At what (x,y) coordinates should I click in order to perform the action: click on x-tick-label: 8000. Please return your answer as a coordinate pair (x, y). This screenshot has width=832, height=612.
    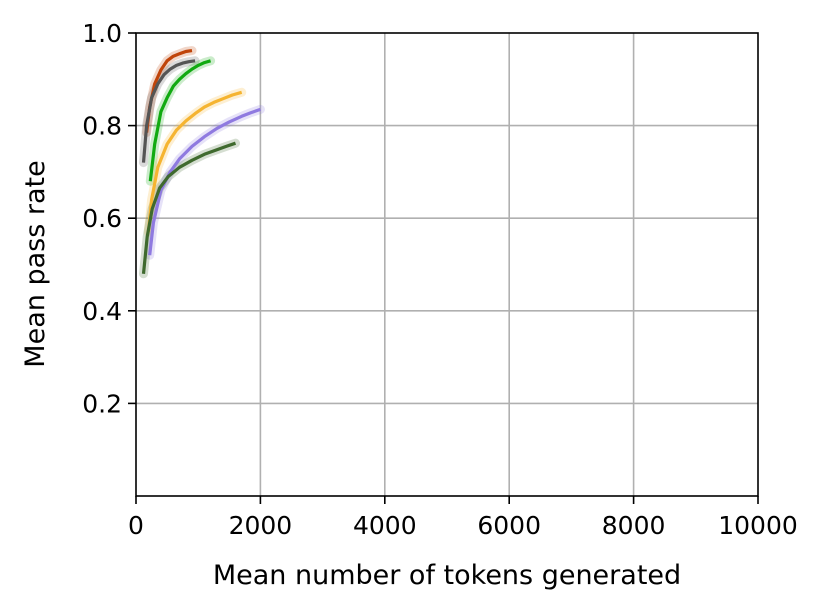
    Looking at the image, I should click on (634, 525).